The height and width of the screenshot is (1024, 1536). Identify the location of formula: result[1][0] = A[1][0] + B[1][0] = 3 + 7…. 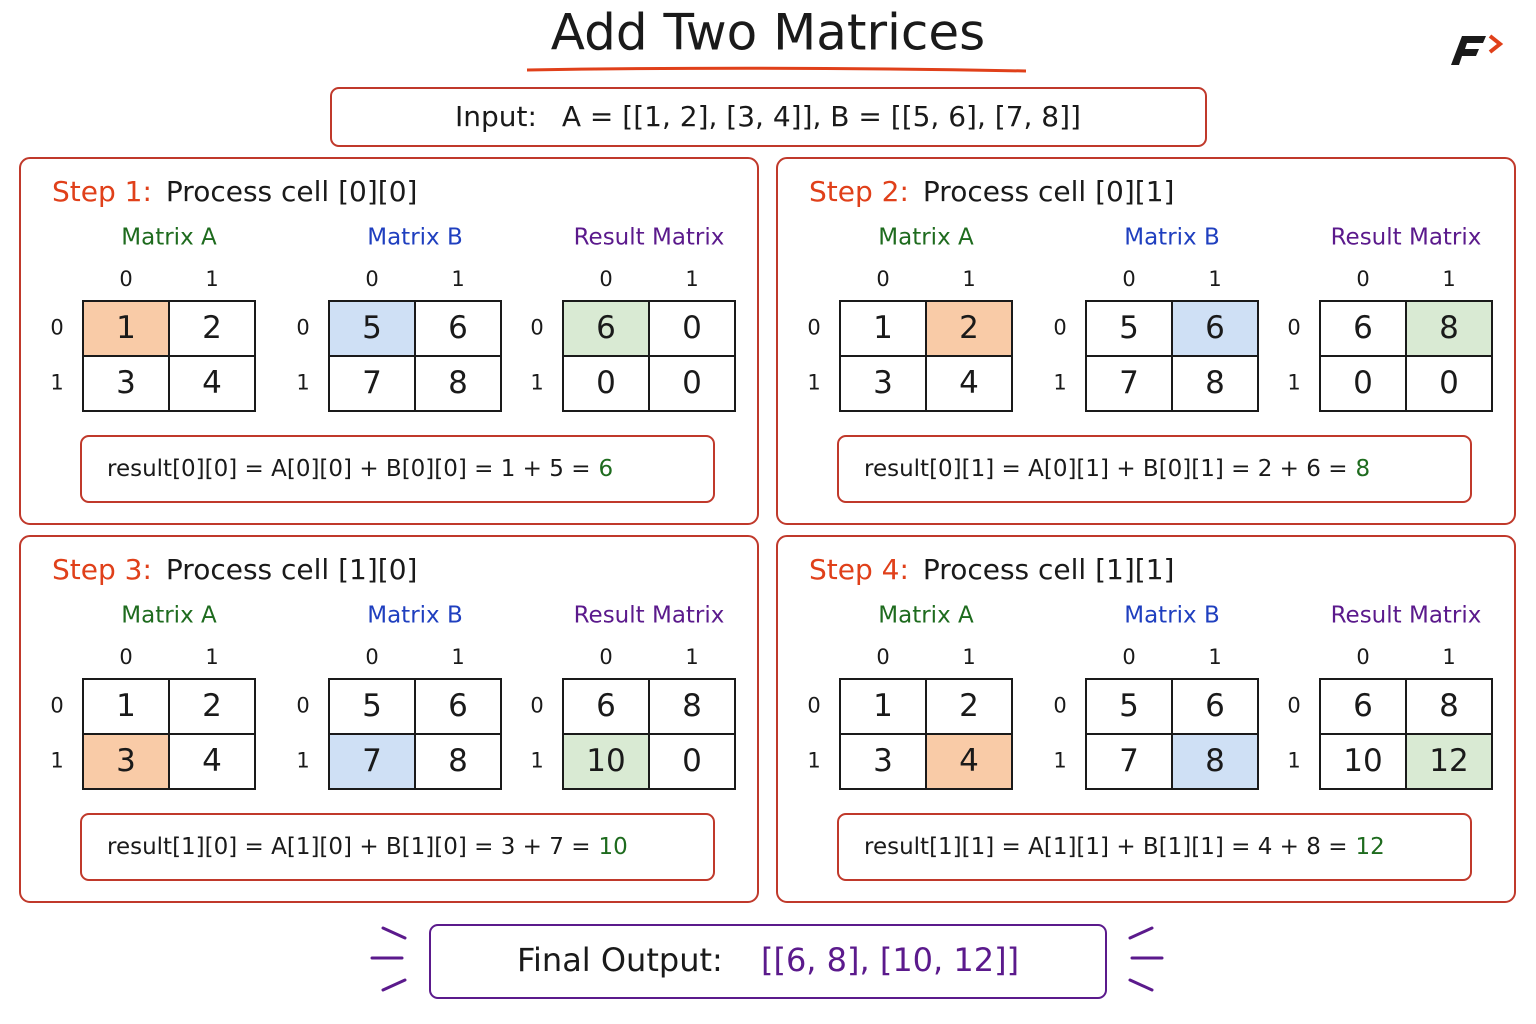
(367, 847).